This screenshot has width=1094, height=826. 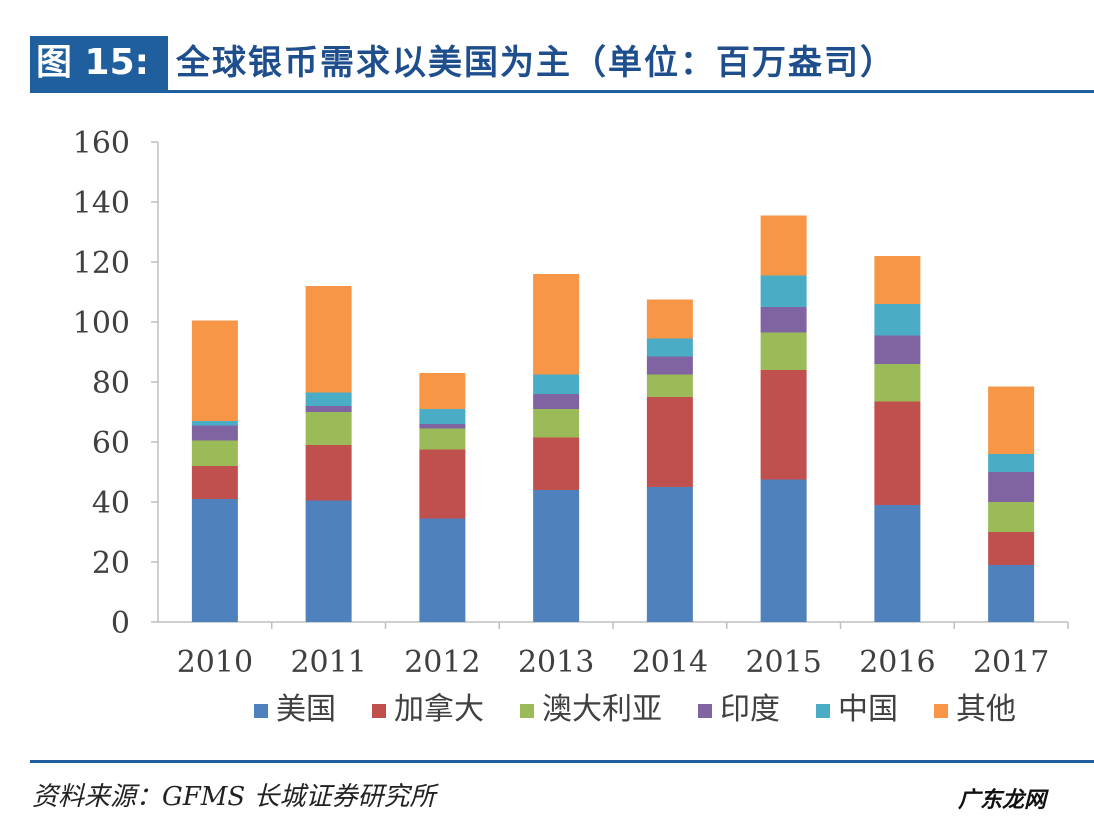 What do you see at coordinates (328, 662) in the screenshot?
I see `x-tick-label: 2011` at bounding box center [328, 662].